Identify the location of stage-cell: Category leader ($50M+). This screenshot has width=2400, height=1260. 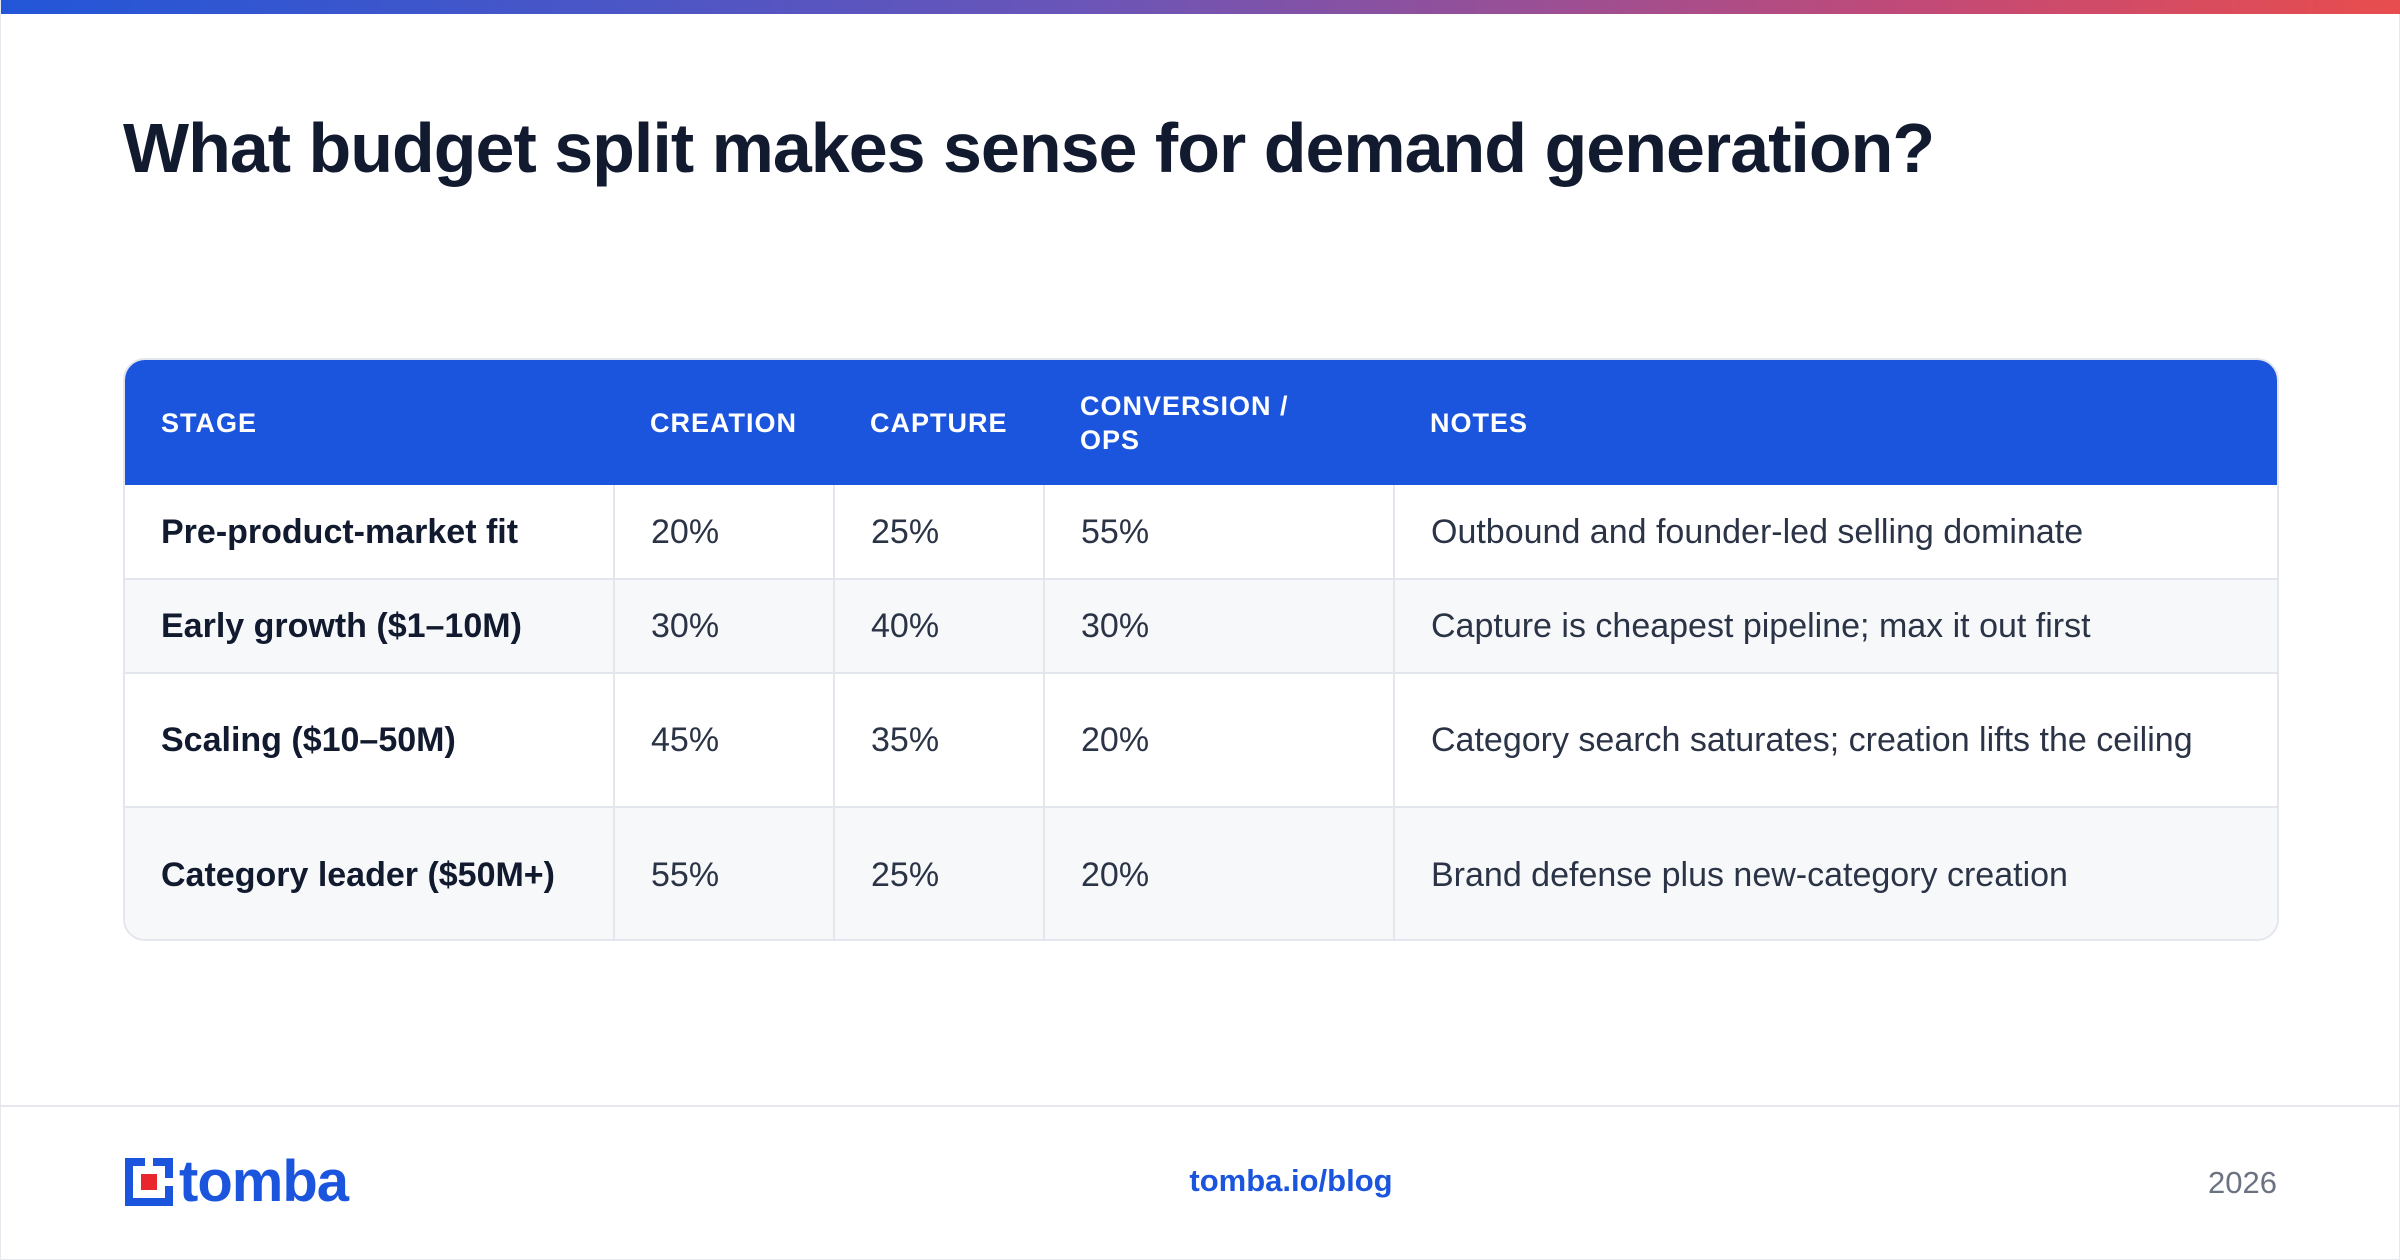
(369, 872).